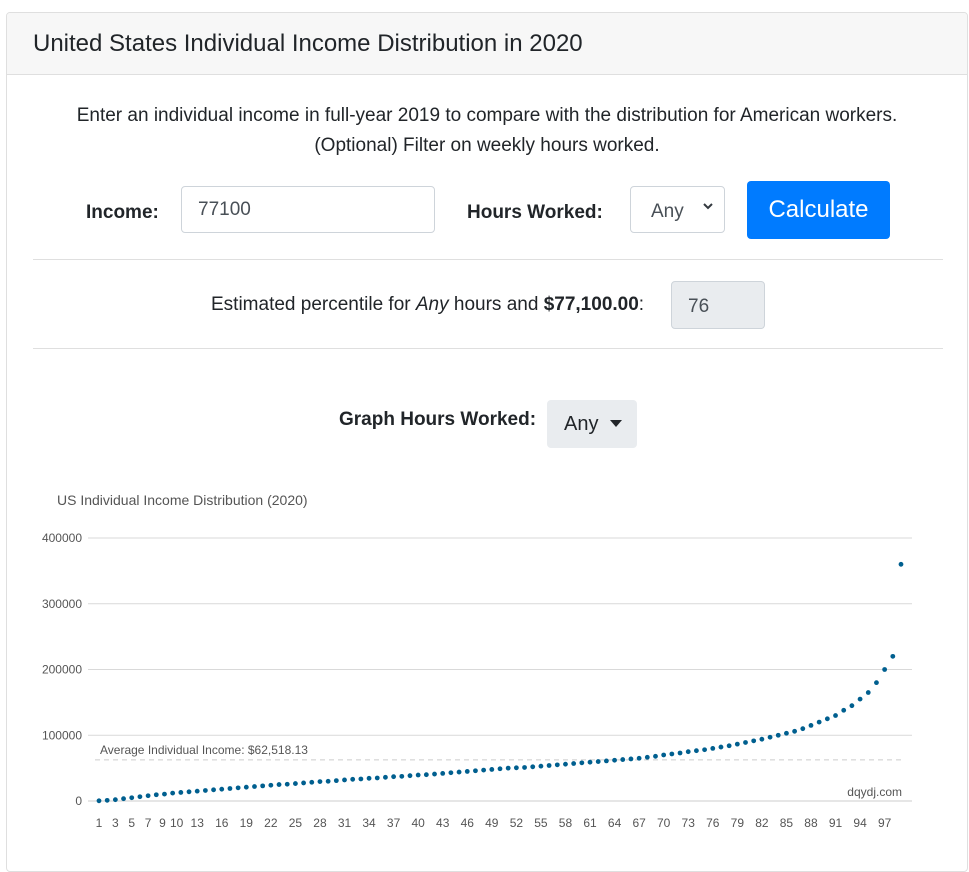  What do you see at coordinates (517, 823) in the screenshot?
I see `x-tick-label: 52` at bounding box center [517, 823].